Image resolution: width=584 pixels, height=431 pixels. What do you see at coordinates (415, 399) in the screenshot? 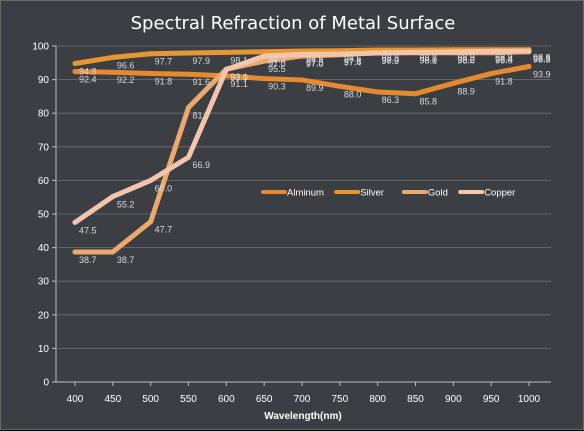
I see `x-tick-label: 850` at bounding box center [415, 399].